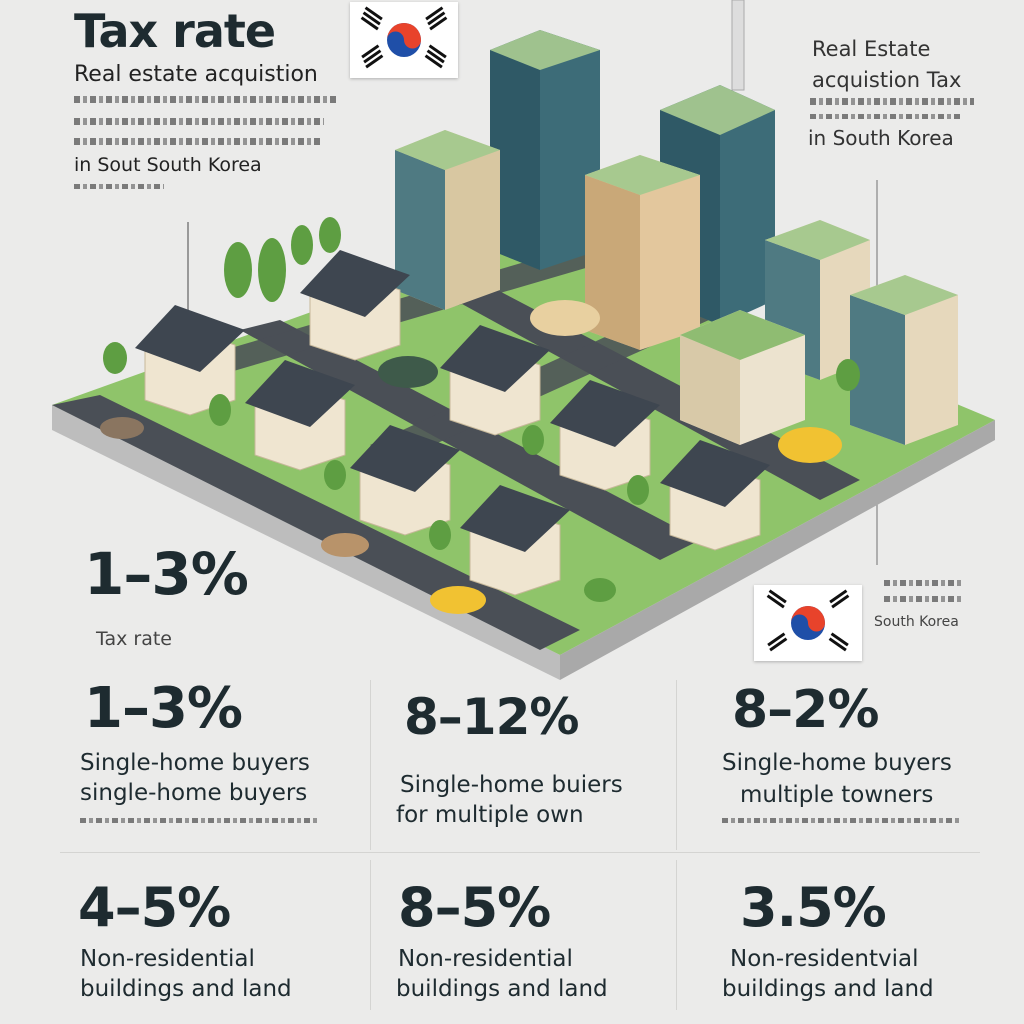  I want to click on rate-percent: 4–5%, so click(154, 907).